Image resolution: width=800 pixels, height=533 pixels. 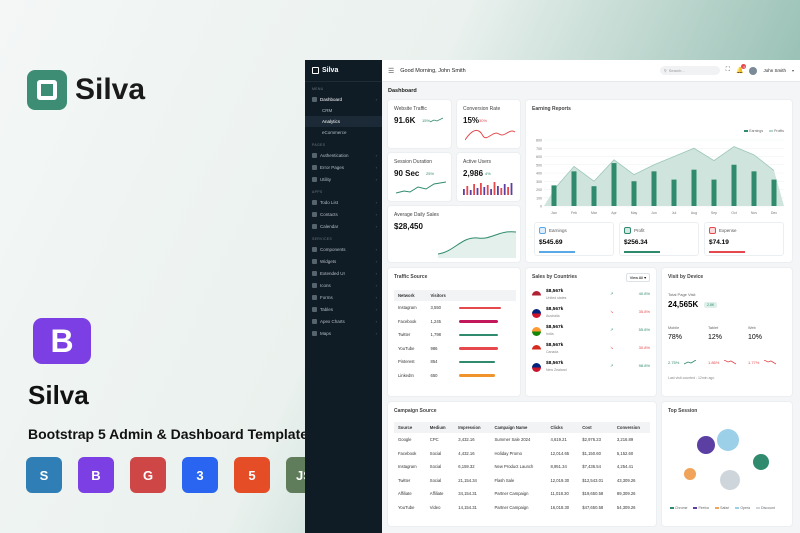 What do you see at coordinates (343, 226) in the screenshot?
I see `sidebar-item-calendar: Calendar ›` at bounding box center [343, 226].